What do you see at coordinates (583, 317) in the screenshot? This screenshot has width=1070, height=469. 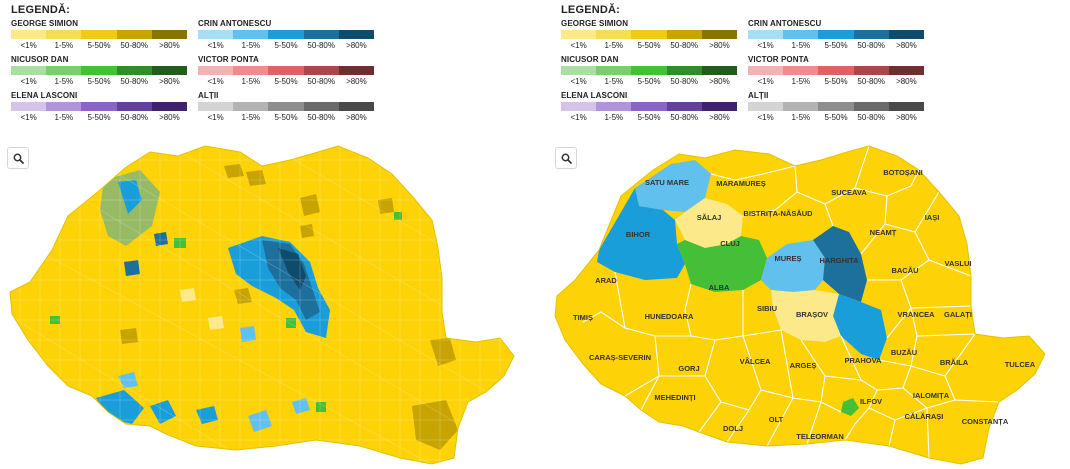 I see `county-label: TIMIȘ` at bounding box center [583, 317].